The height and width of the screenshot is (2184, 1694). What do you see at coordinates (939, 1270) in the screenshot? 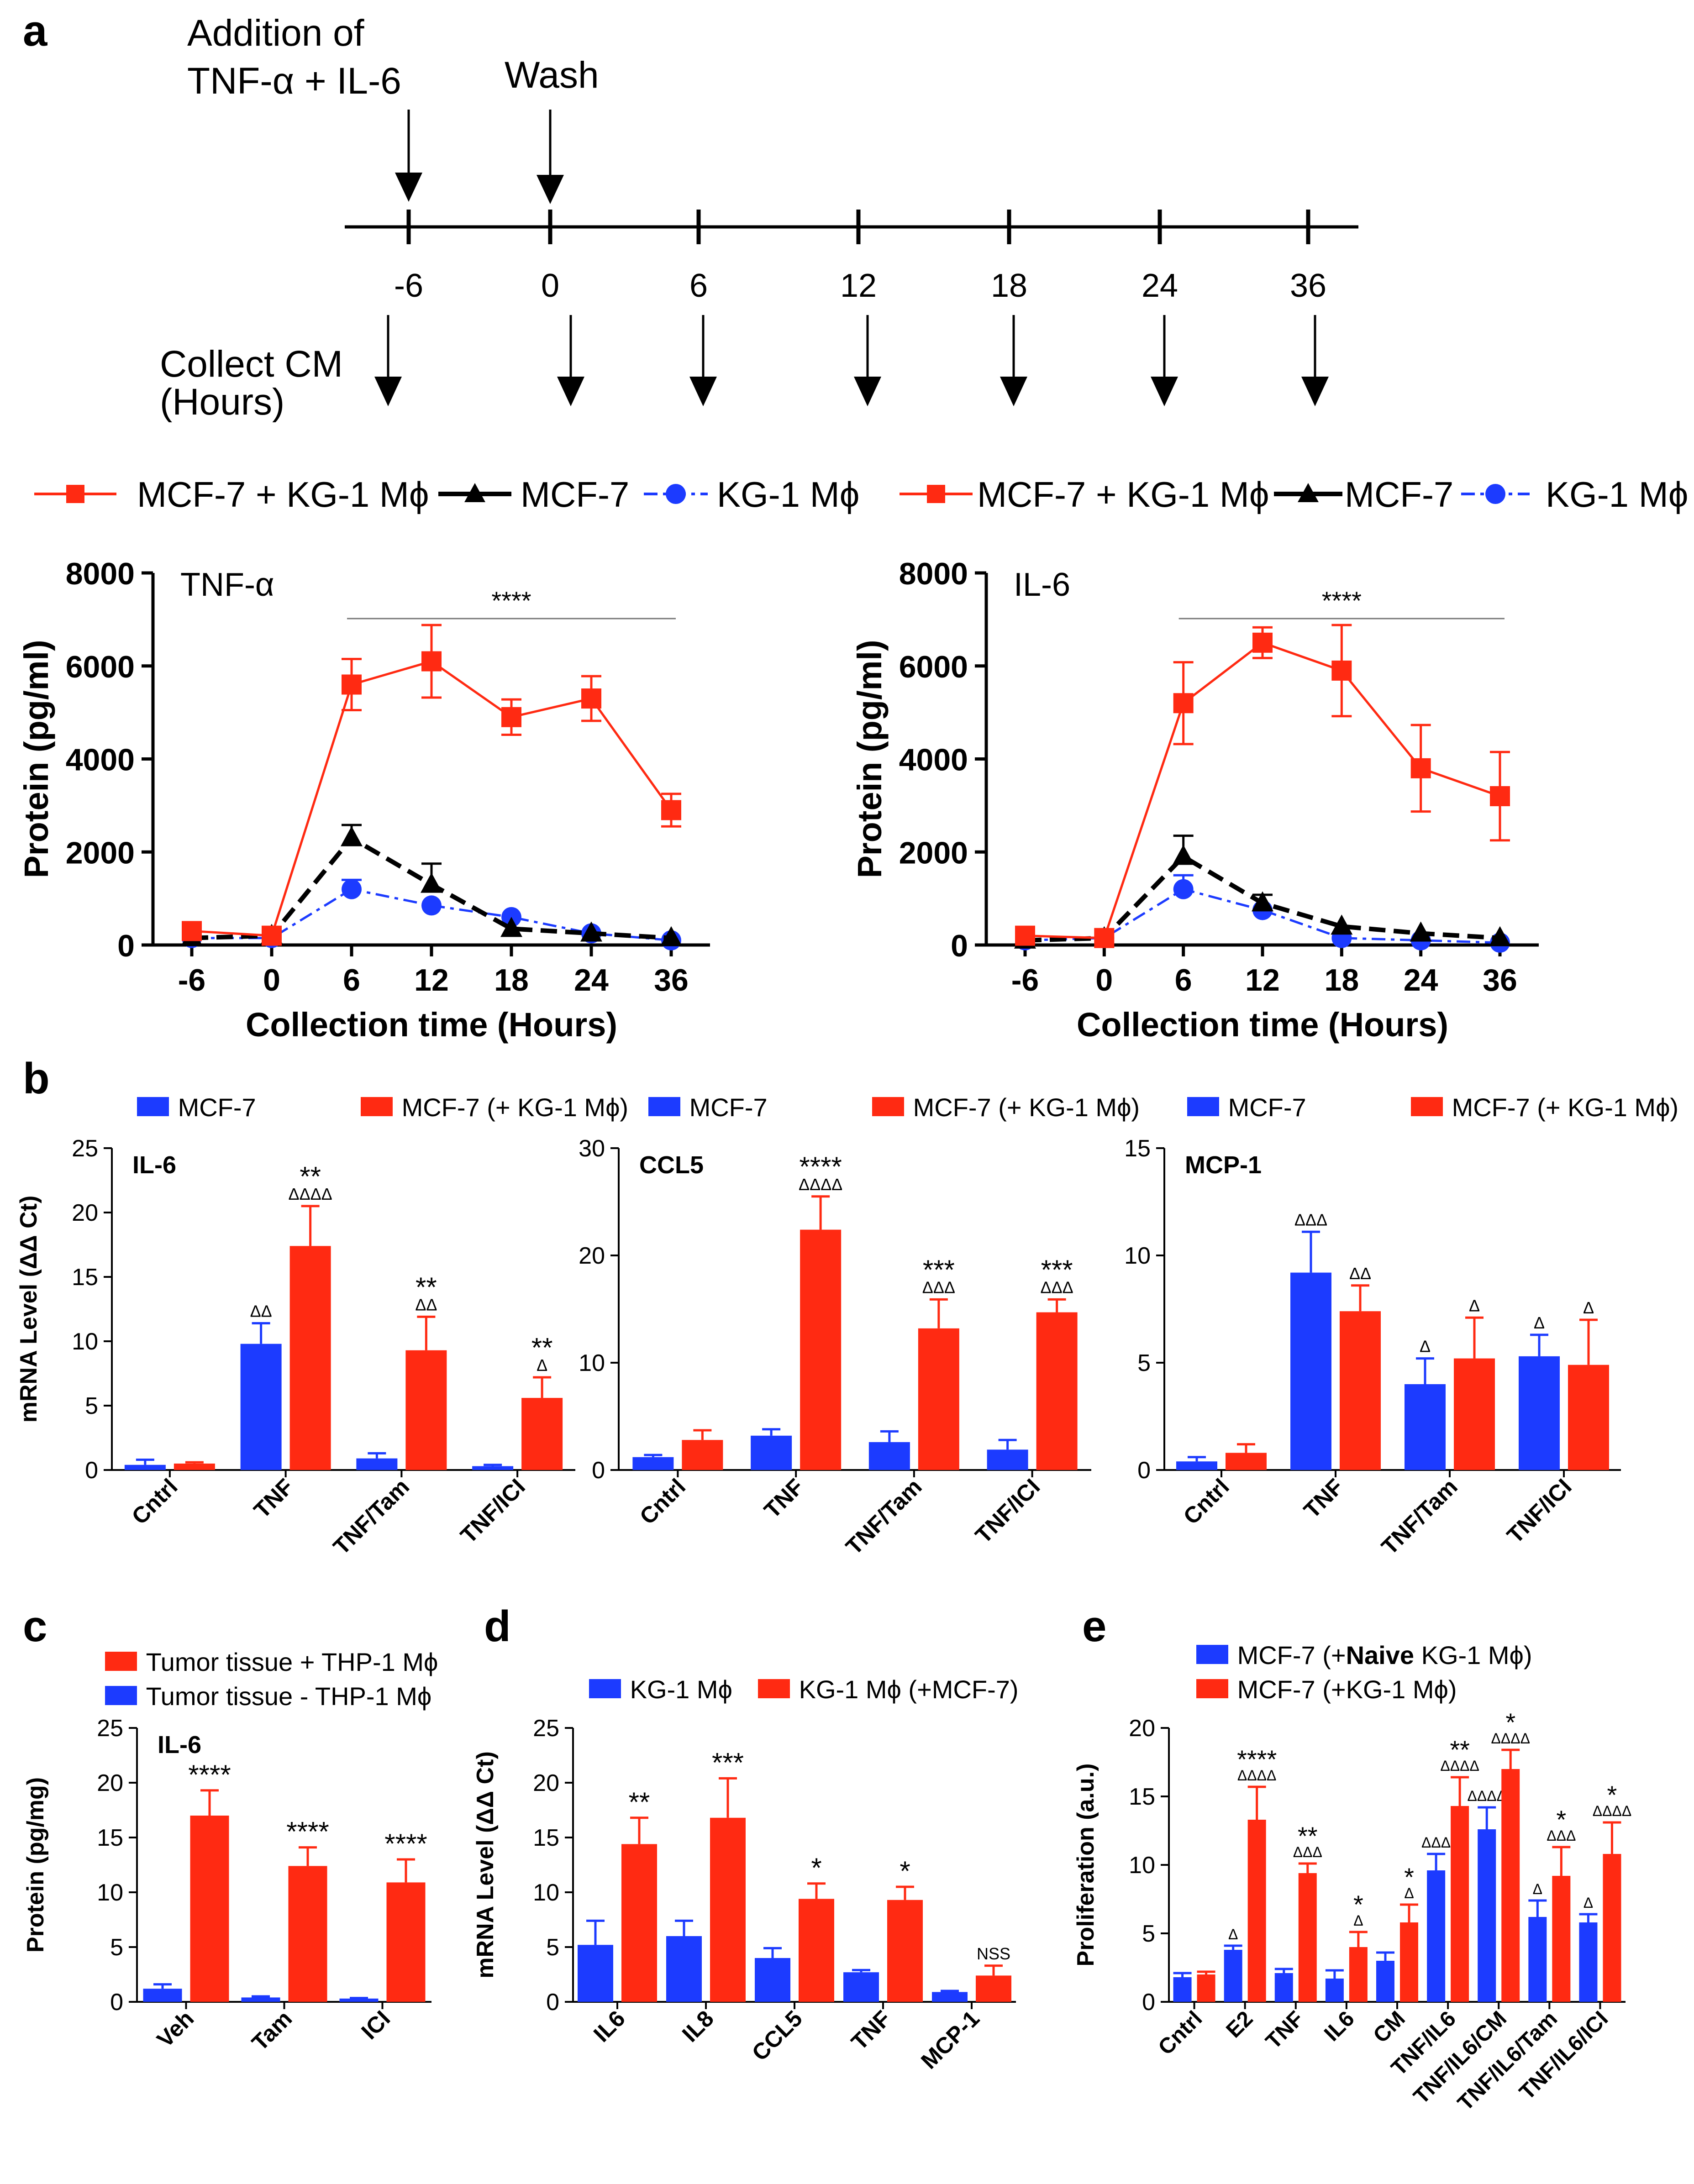
I see `significance-label: ***` at bounding box center [939, 1270].